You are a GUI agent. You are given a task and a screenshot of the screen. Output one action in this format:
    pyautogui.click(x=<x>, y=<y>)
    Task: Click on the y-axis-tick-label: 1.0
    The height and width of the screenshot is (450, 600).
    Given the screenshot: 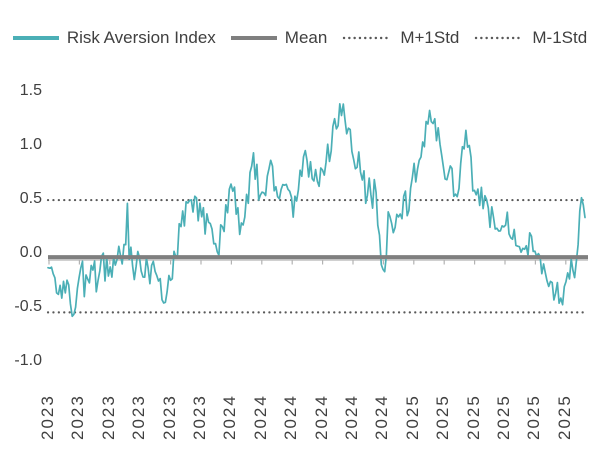 What is the action you would take?
    pyautogui.click(x=30, y=144)
    